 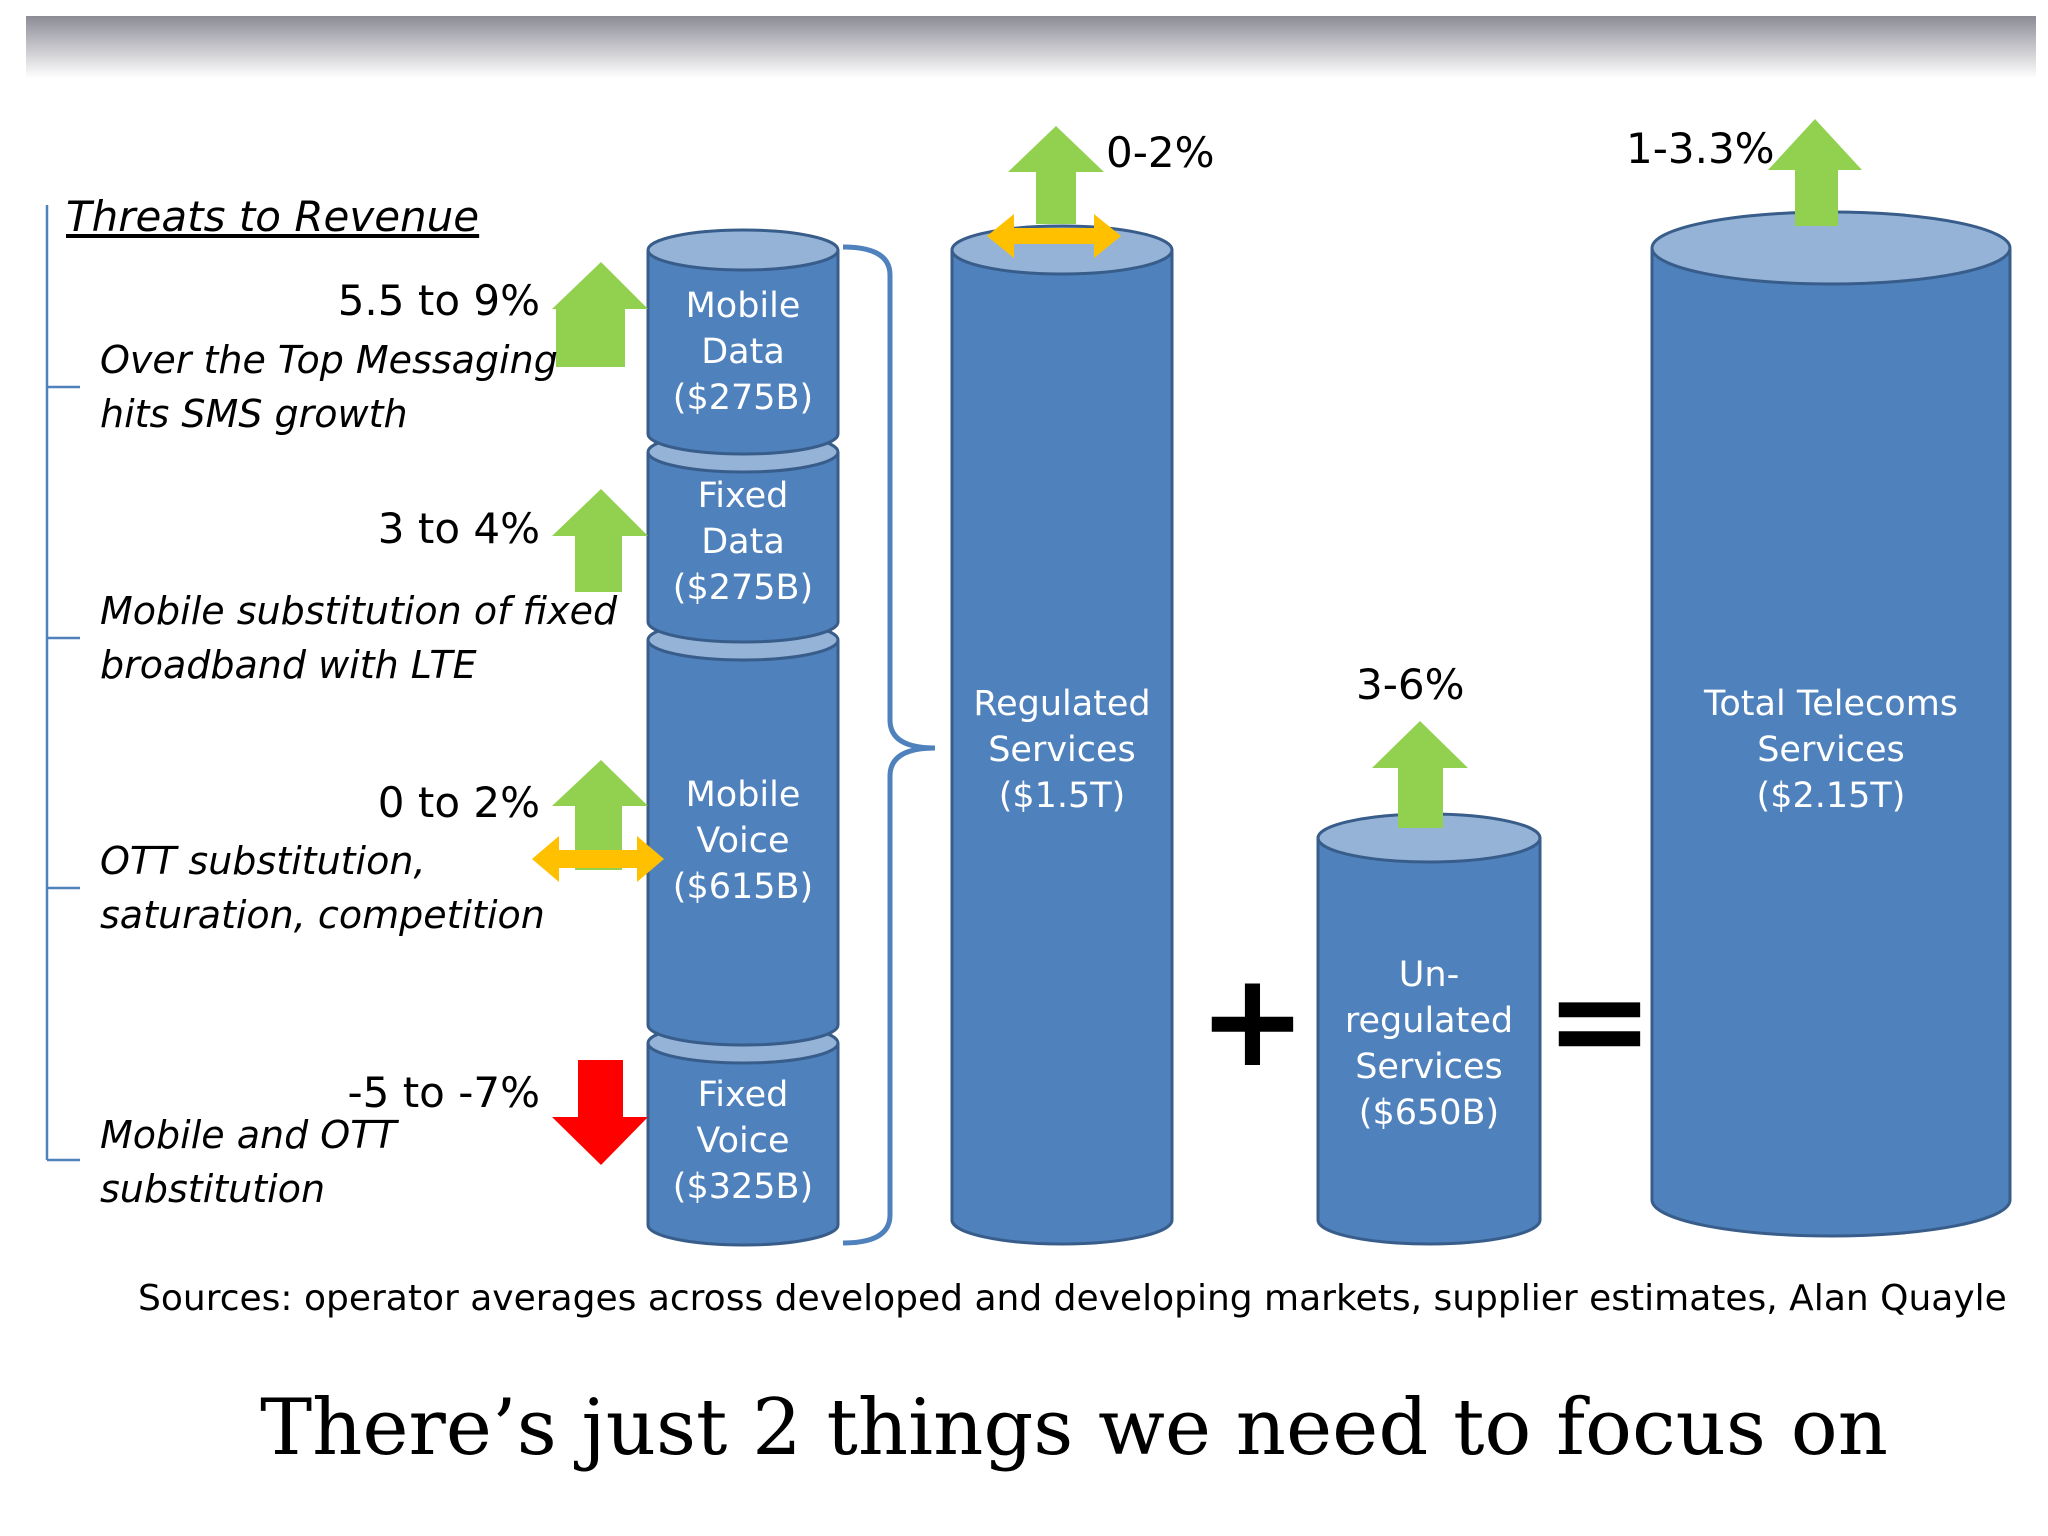 I want to click on plus-operator: +, so click(x=1252, y=1020).